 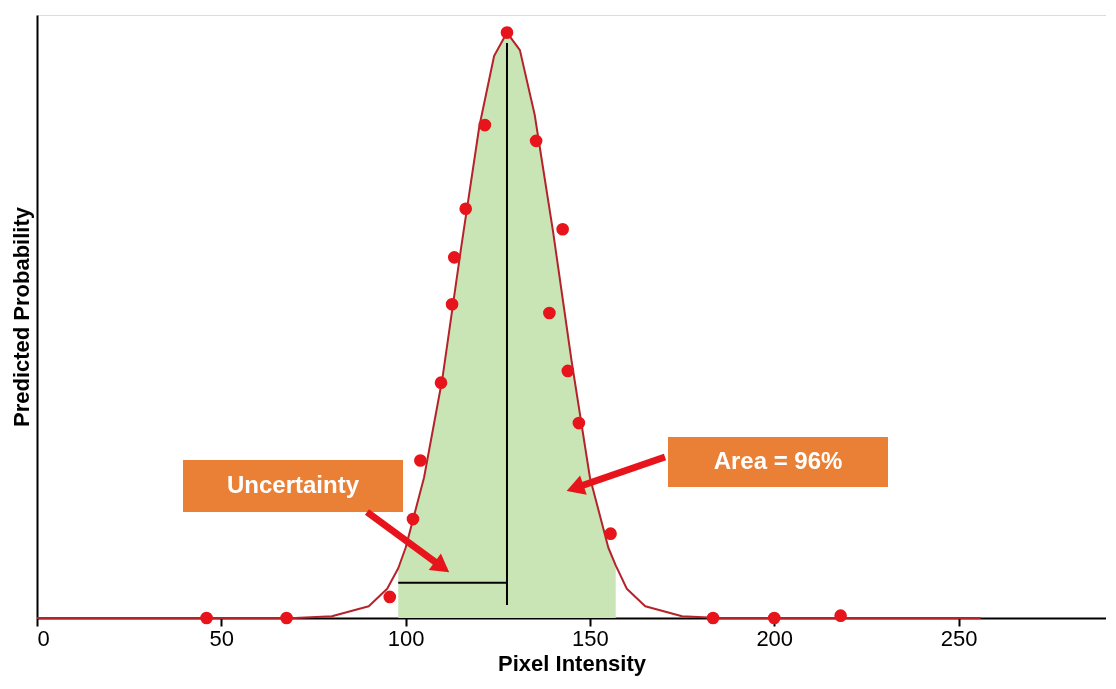 What do you see at coordinates (293, 484) in the screenshot?
I see `annotation: Uncertainty` at bounding box center [293, 484].